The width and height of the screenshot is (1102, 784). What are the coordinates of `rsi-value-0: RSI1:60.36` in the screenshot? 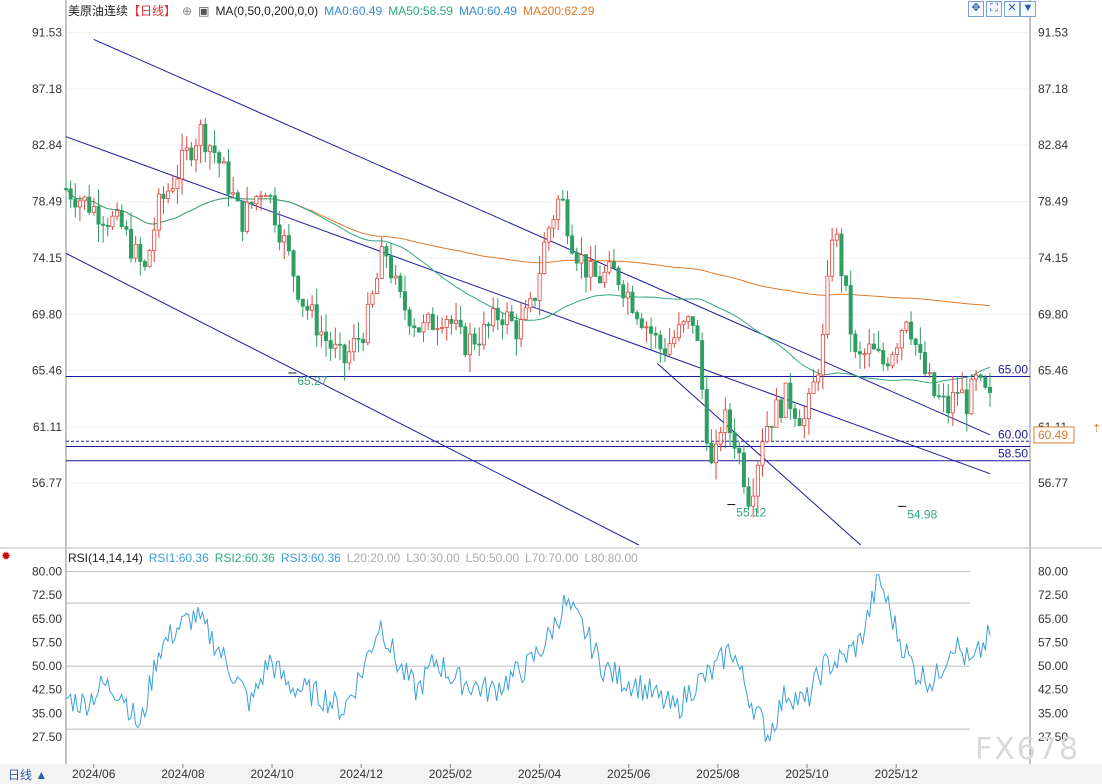 It's located at (178, 558).